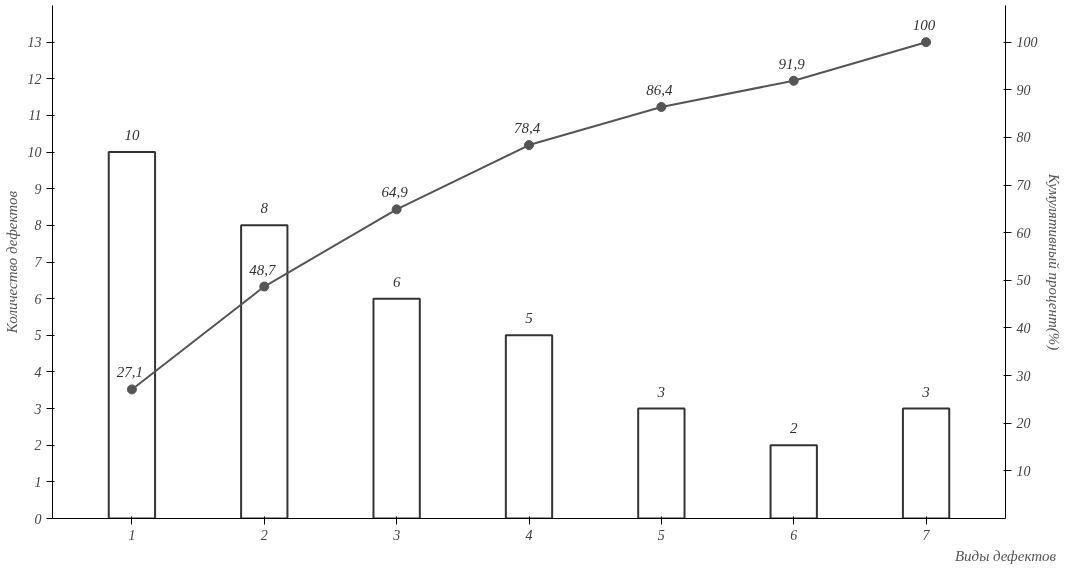 This screenshot has height=576, width=1074. I want to click on x-tick-label: 6, so click(794, 535).